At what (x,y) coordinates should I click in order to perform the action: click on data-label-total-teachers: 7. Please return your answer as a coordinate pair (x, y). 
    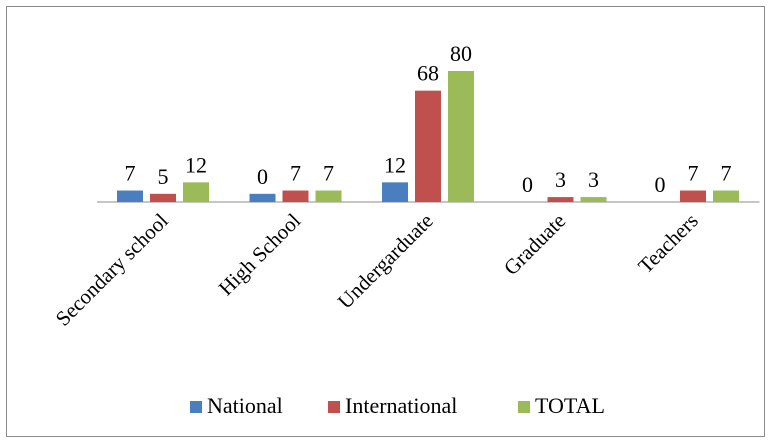
    Looking at the image, I should click on (726, 173).